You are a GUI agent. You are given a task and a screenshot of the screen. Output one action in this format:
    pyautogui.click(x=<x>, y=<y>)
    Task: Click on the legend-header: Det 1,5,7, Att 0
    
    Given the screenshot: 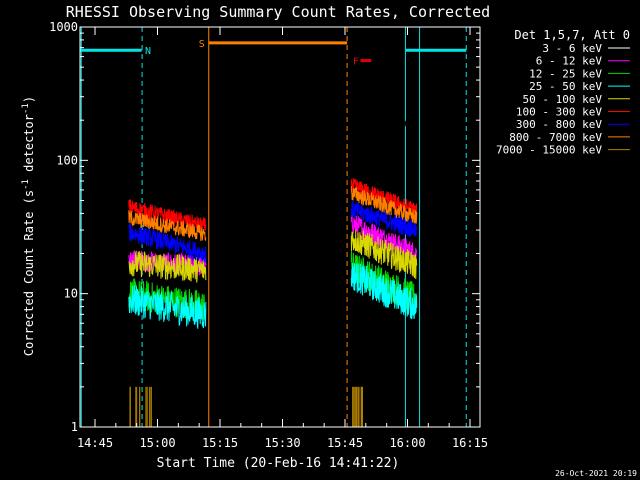 What is the action you would take?
    pyautogui.click(x=572, y=35)
    